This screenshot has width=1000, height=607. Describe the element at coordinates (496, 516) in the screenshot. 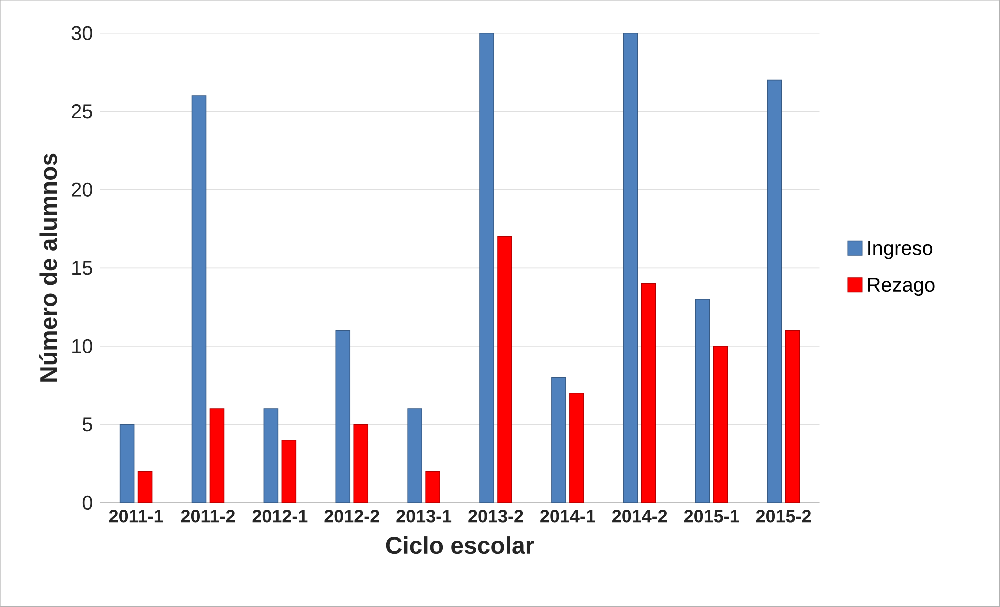

I see `x-tick-label: 2013-2` at that location.